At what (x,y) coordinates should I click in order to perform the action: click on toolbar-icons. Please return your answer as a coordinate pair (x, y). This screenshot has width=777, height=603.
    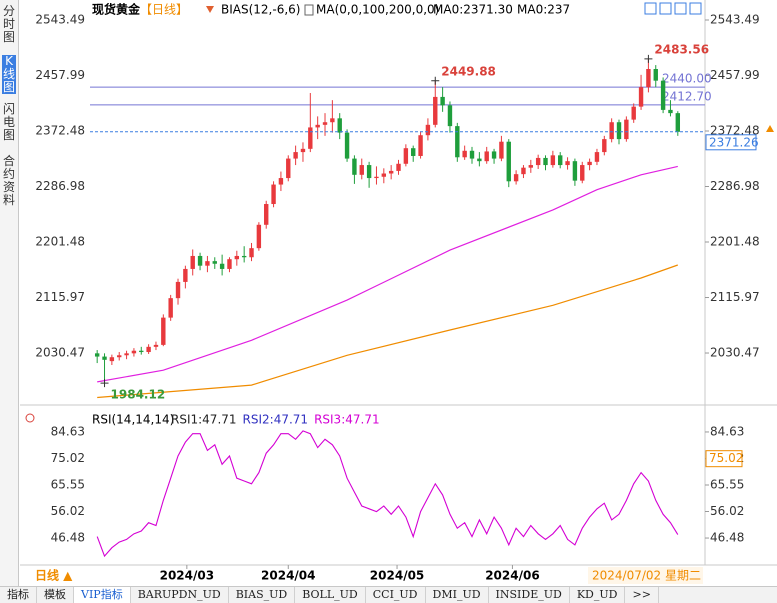
    Looking at the image, I should click on (673, 8).